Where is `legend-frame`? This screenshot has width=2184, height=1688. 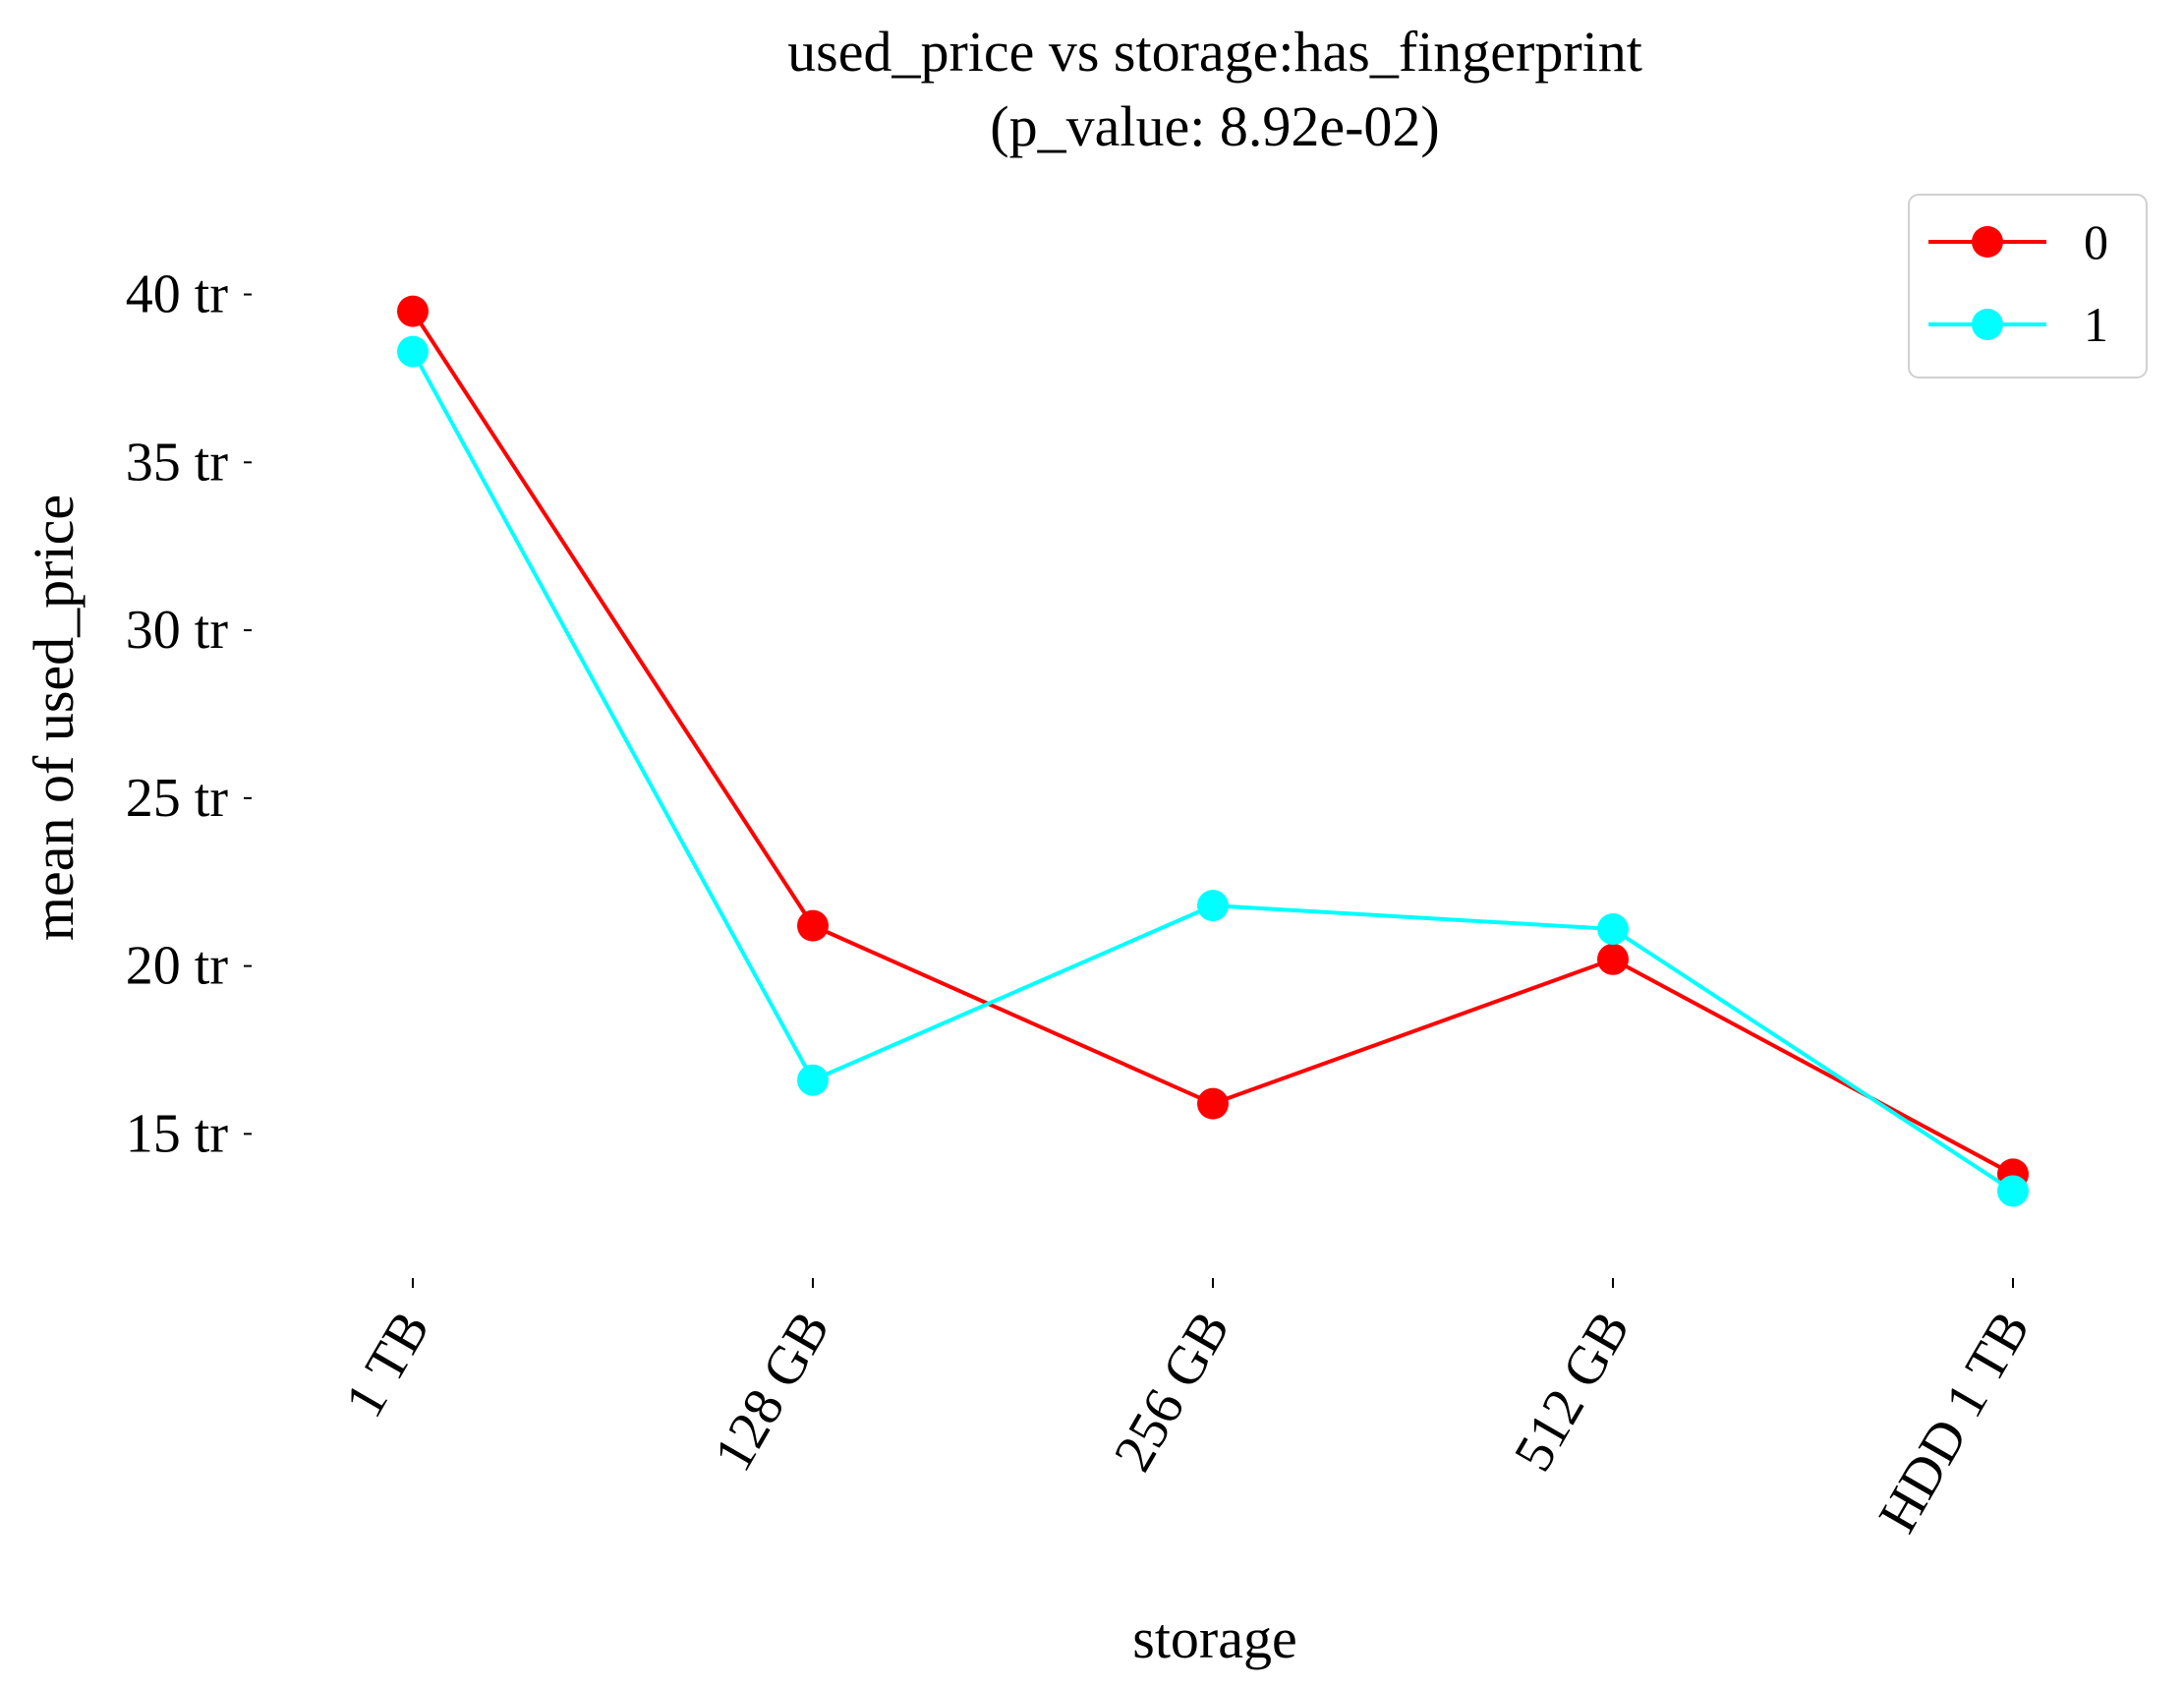 legend-frame is located at coordinates (2028, 286).